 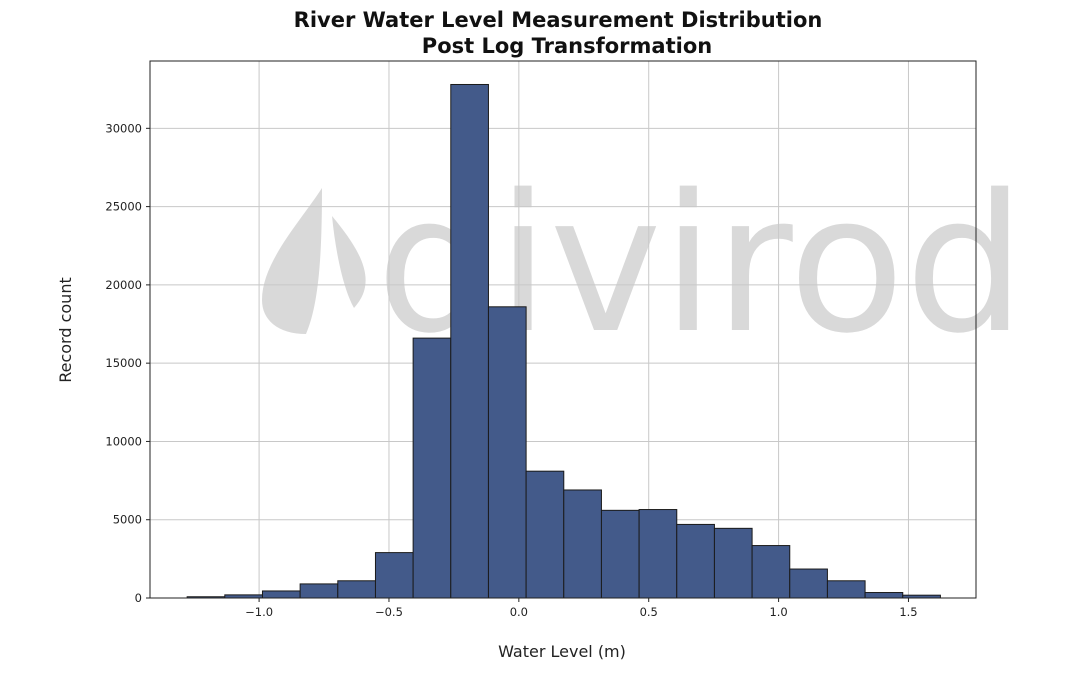 What do you see at coordinates (123, 128) in the screenshot?
I see `y-tick-label-6: 30000` at bounding box center [123, 128].